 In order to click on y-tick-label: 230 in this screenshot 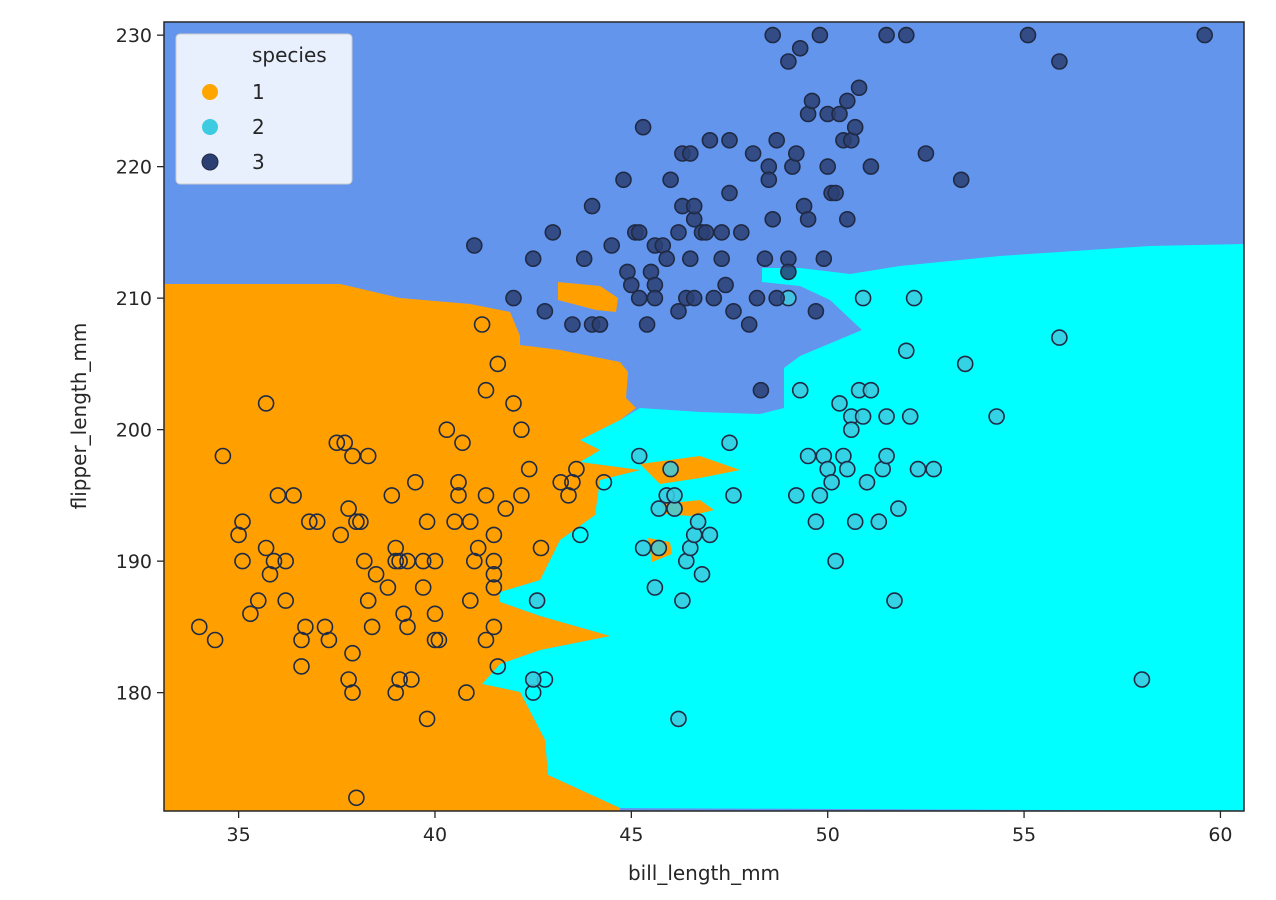, I will do `click(134, 36)`.